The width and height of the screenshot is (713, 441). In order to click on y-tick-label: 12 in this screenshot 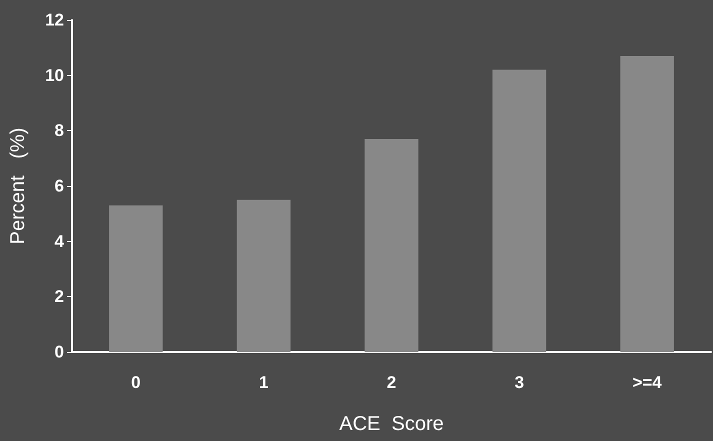, I will do `click(54, 20)`.